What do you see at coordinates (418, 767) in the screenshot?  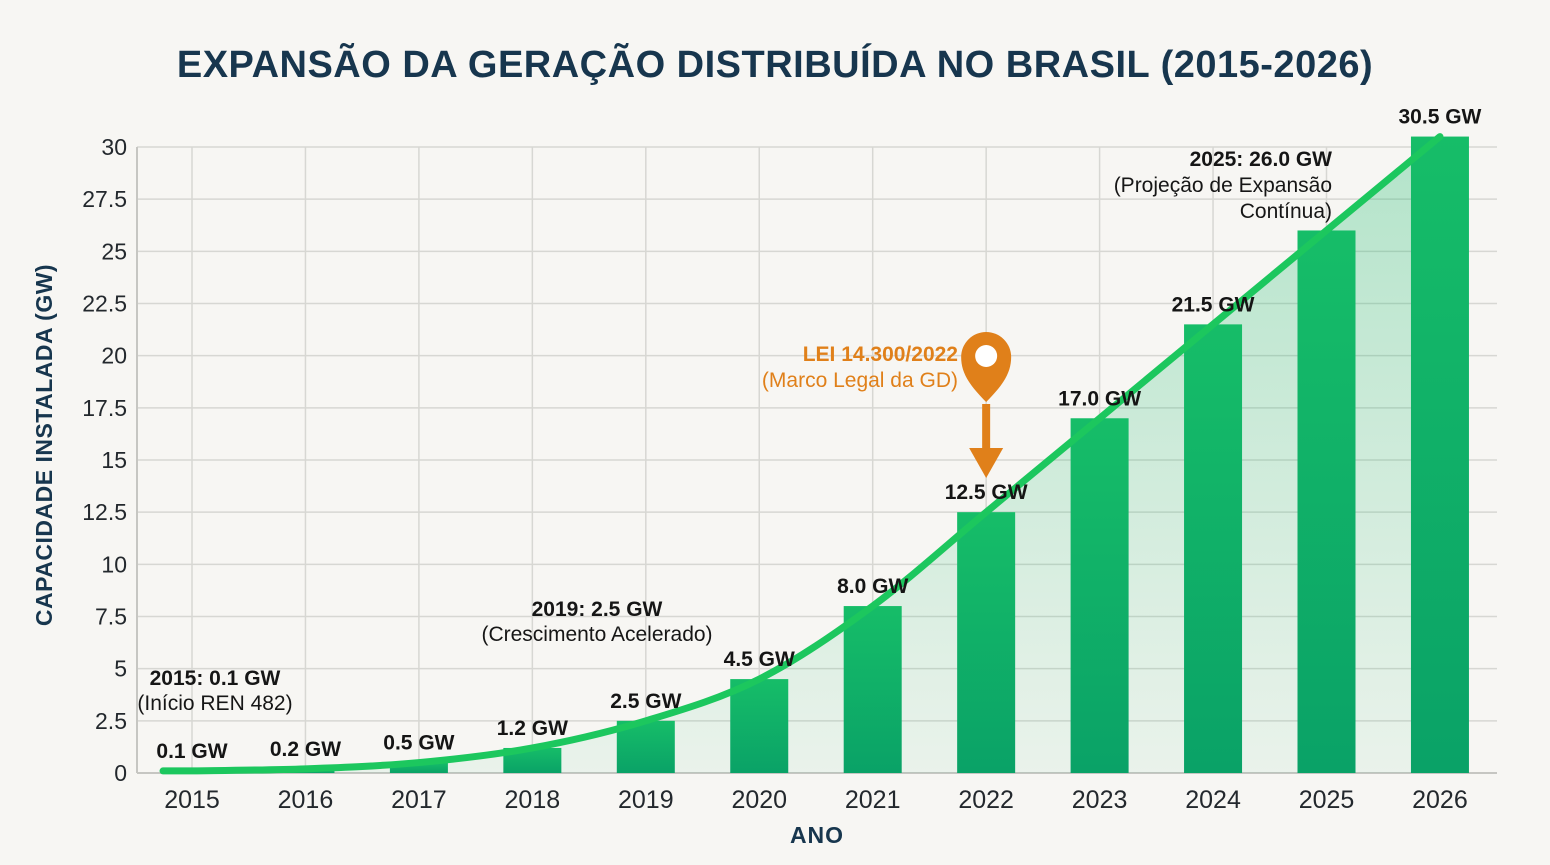 I see `bar-2017` at bounding box center [418, 767].